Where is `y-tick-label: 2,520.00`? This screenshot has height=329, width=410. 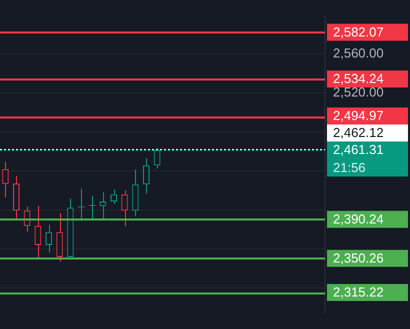 y-tick-label: 2,520.00 is located at coordinates (358, 92).